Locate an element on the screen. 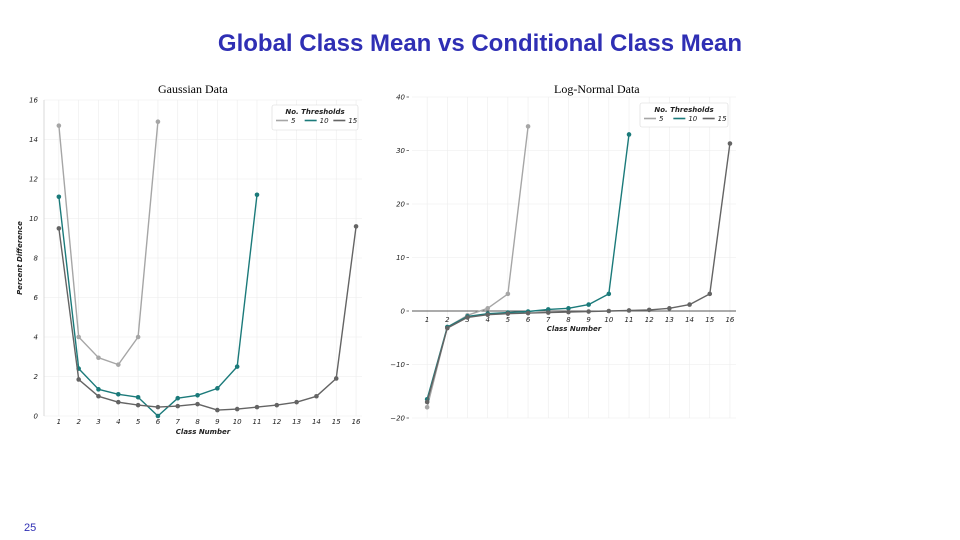  legend-label-15: 15 is located at coordinates (352, 121).